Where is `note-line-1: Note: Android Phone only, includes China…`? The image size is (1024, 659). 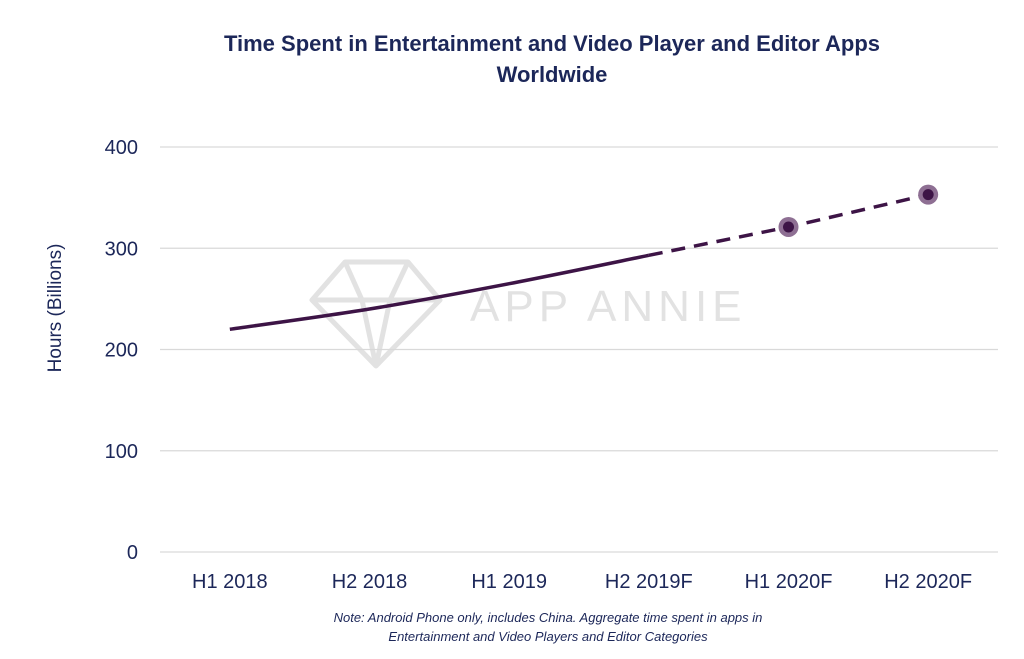
note-line-1: Note: Android Phone only, includes China… is located at coordinates (548, 617).